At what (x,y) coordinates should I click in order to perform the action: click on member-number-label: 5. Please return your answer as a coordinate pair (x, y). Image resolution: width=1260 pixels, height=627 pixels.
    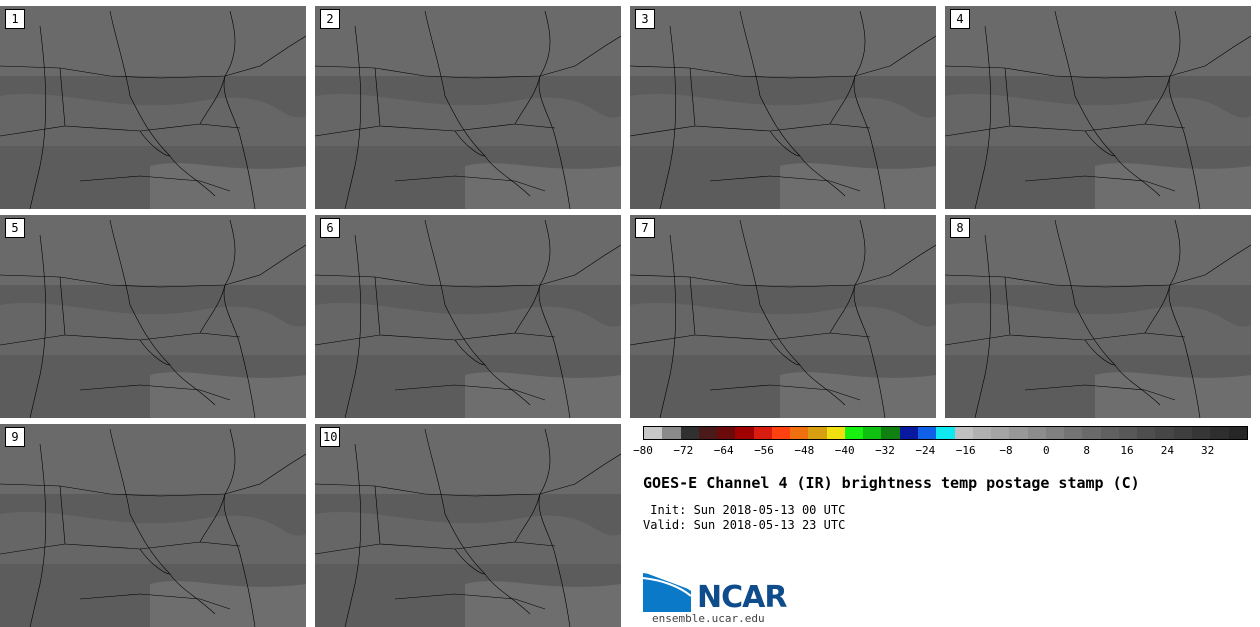
    Looking at the image, I should click on (15, 228).